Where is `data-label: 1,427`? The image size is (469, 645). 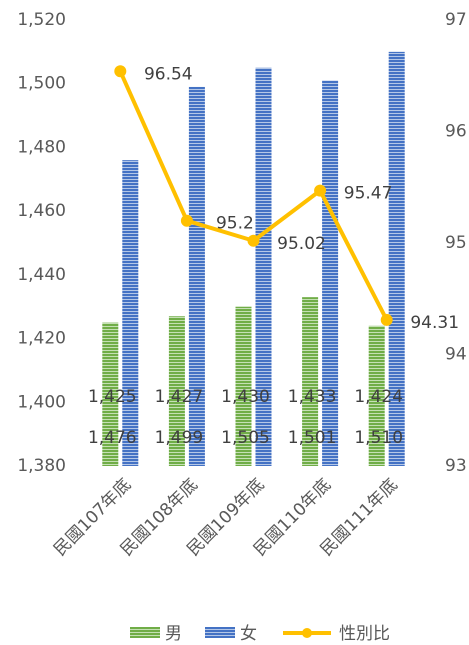
data-label: 1,427 is located at coordinates (179, 397).